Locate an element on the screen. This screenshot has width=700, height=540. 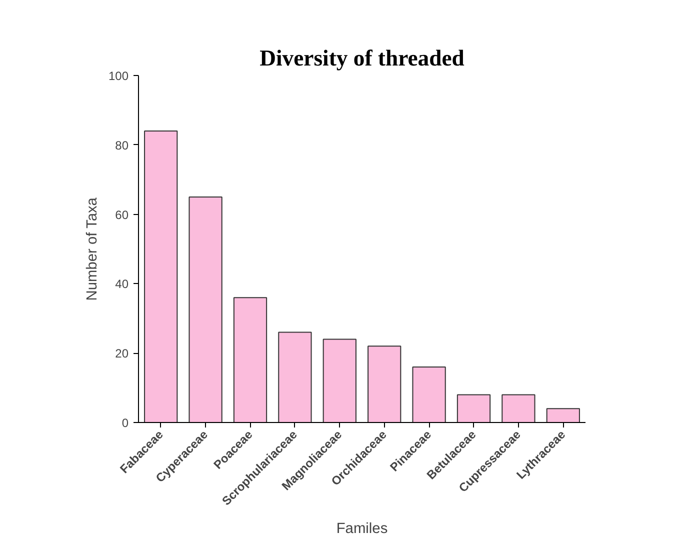
y-axis-title: Number of Taxa is located at coordinates (92, 248).